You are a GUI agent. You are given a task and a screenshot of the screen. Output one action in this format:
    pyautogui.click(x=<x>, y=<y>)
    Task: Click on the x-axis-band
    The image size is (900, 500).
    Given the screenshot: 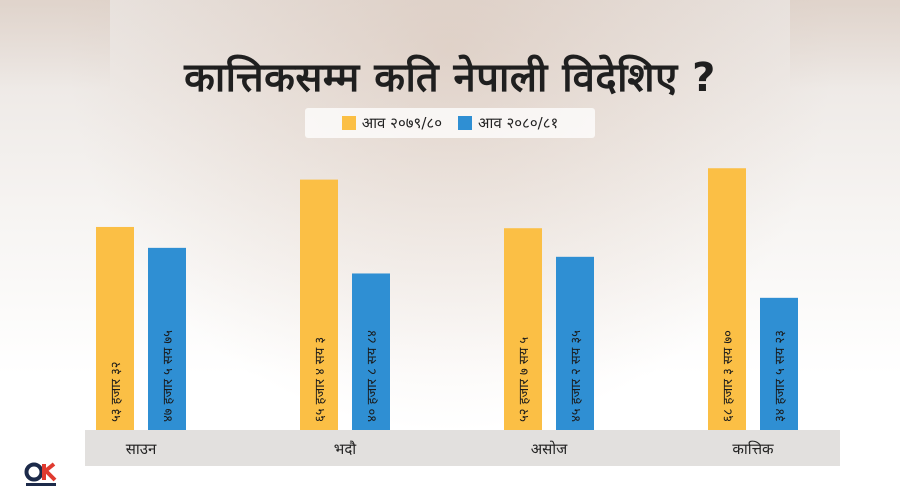 What is the action you would take?
    pyautogui.click(x=462, y=448)
    